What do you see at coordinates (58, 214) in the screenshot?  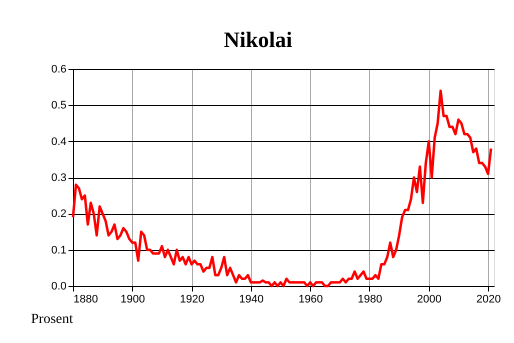 I see `y-tick-label: 0.2` at bounding box center [58, 214].